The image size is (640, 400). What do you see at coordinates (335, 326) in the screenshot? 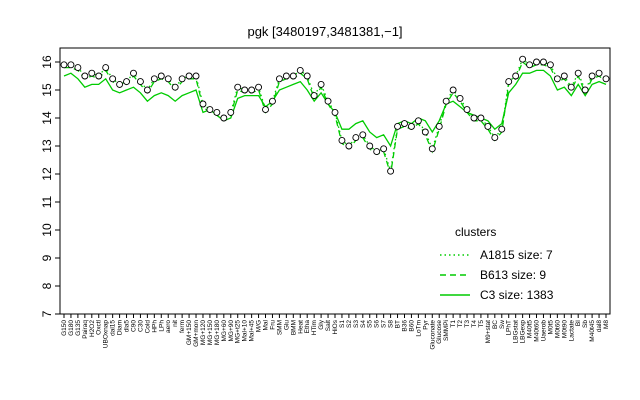
I see `x-tick-label: HiOs` at bounding box center [335, 326].